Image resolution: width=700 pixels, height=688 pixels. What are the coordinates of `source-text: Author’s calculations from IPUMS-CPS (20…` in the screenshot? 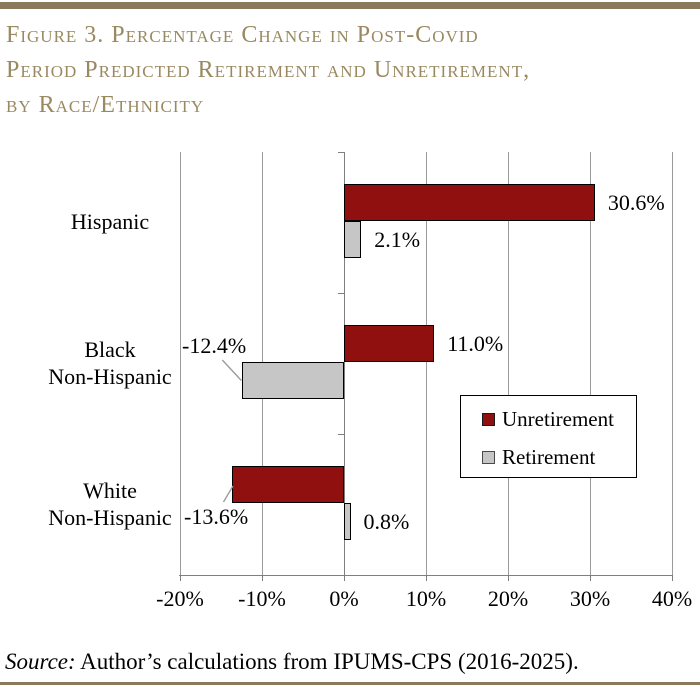 It's located at (327, 661).